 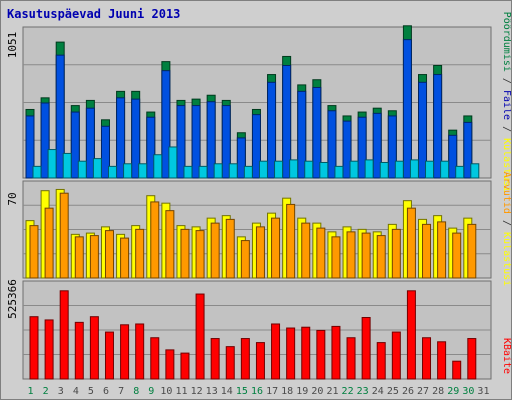 I want to click on day-label-28: 28, so click(x=438, y=391).